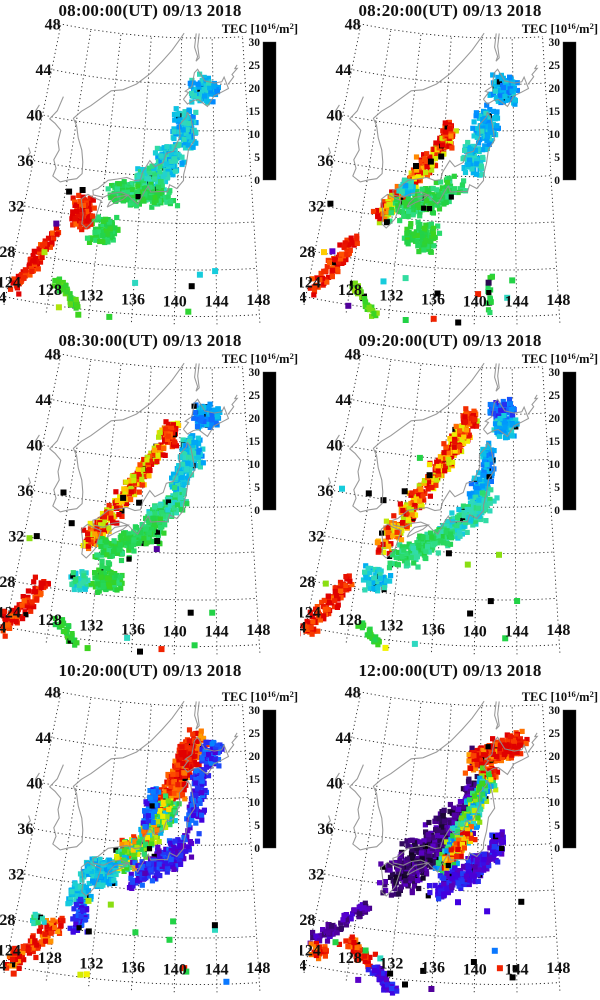 This screenshot has height=1000, width=600. I want to click on panel-title: 09:20:00(UT) 09/13 2018, so click(450, 340).